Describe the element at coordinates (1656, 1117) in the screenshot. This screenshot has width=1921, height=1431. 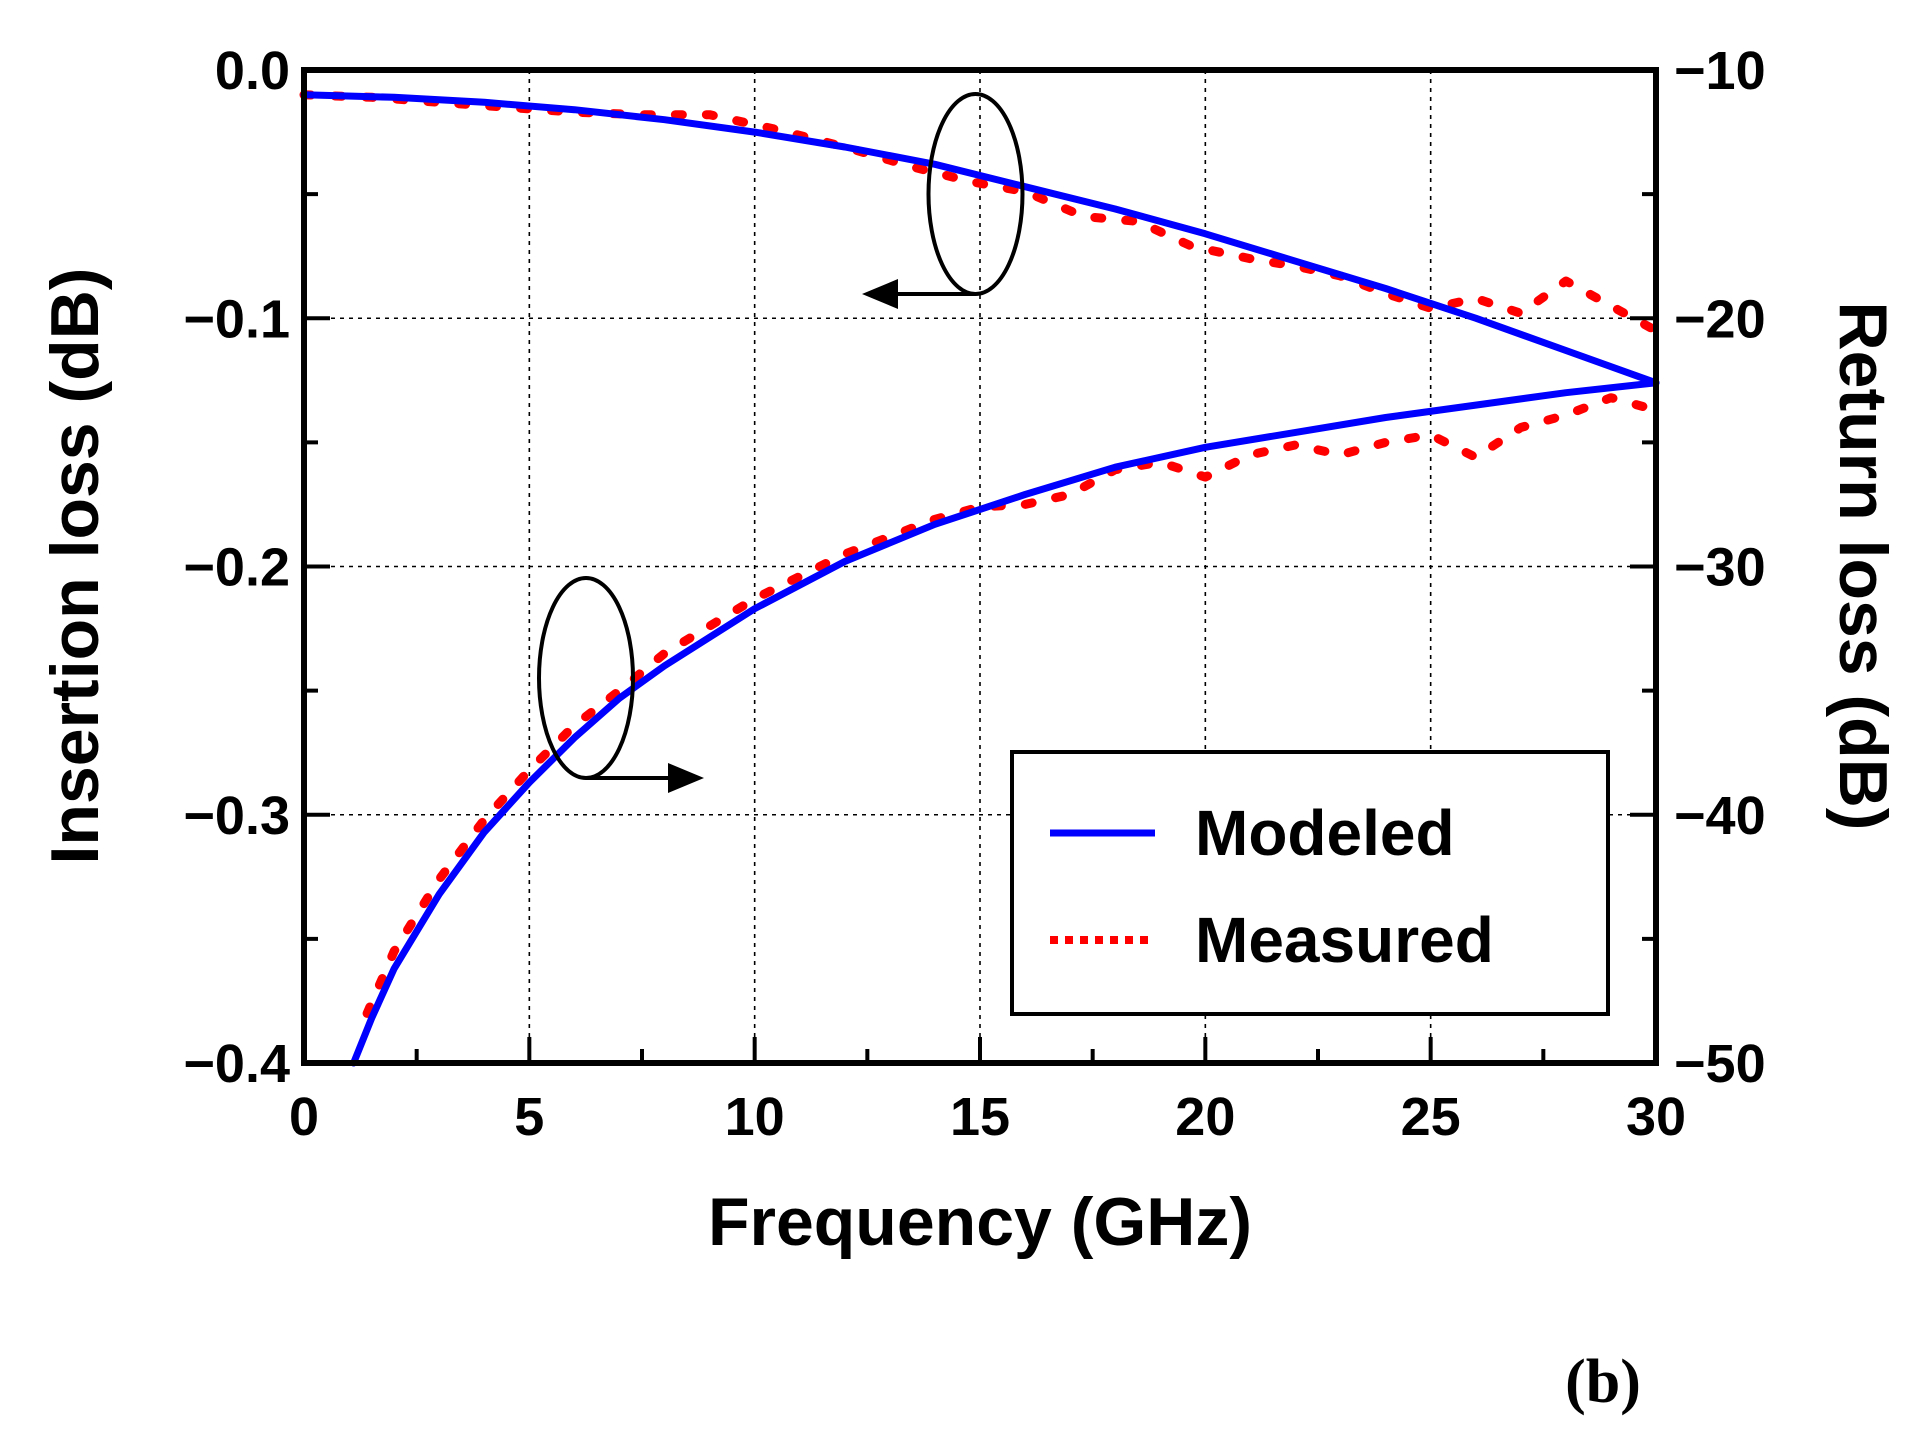
I see `x-tick-label: 30` at that location.